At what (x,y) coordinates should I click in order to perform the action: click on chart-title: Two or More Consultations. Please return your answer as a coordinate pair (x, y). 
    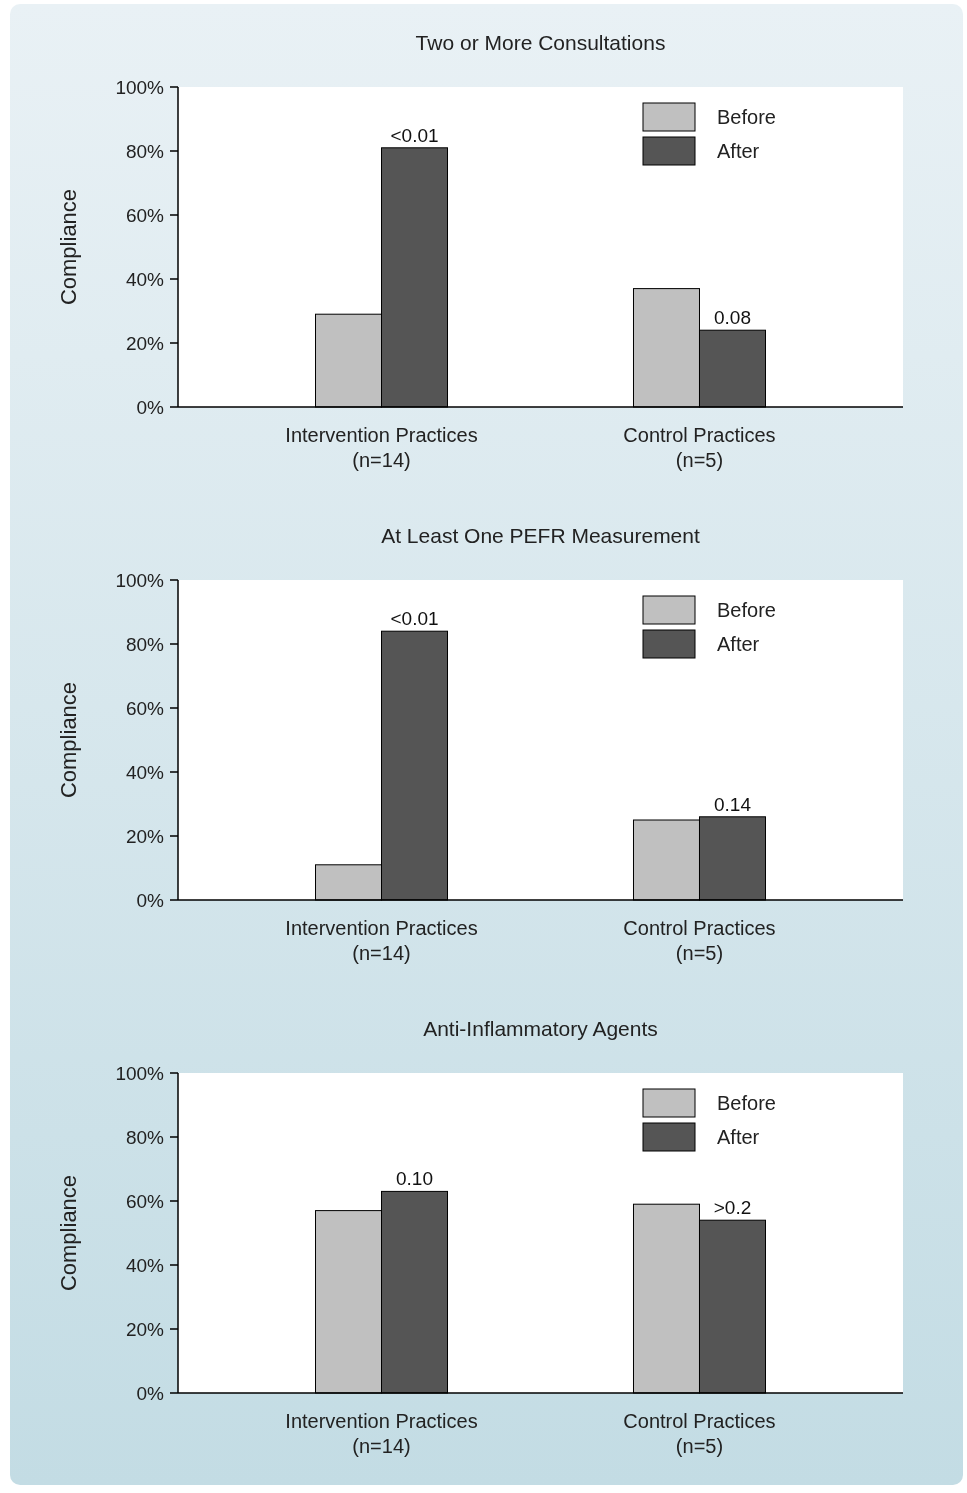
    Looking at the image, I should click on (540, 42).